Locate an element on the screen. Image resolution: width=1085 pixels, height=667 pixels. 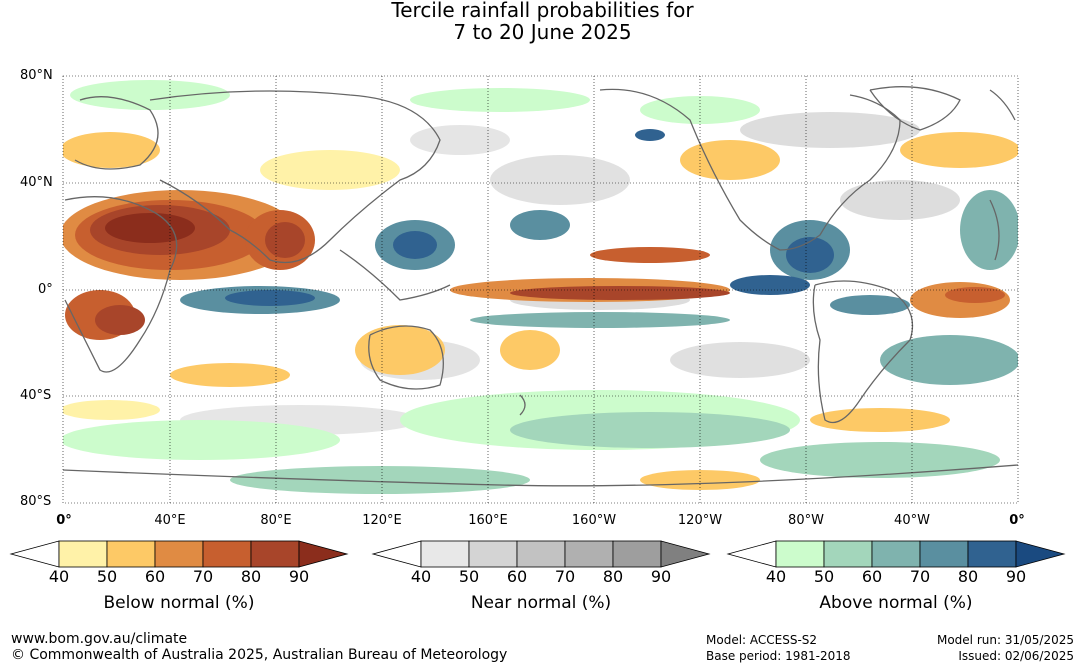
lon-label-160e: 160°E is located at coordinates (488, 520).